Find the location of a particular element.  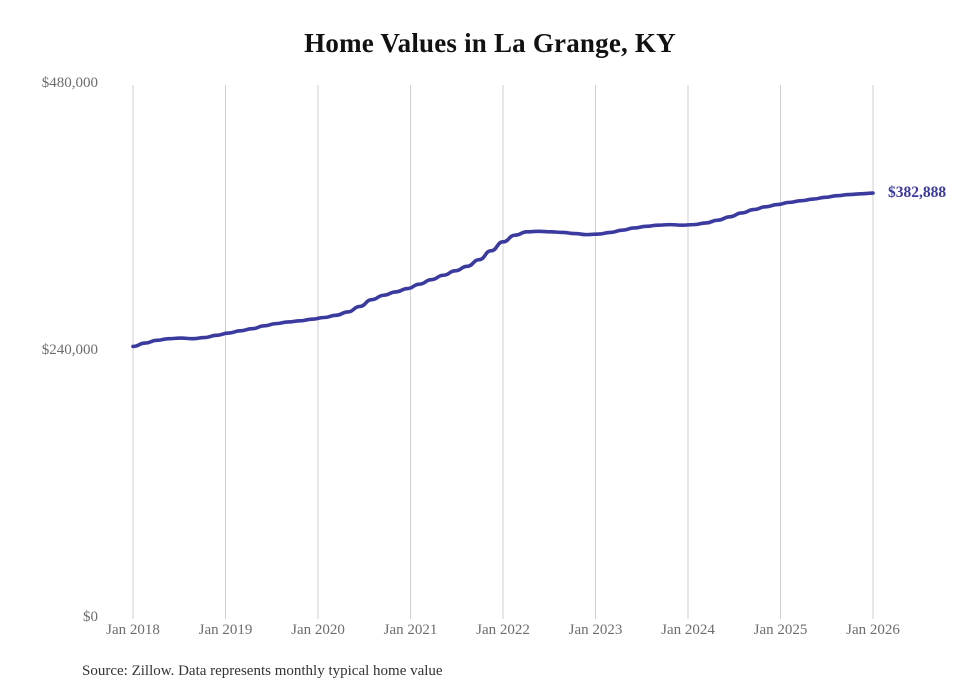

x-axis-tick-label: Jan 2024 is located at coordinates (688, 630).